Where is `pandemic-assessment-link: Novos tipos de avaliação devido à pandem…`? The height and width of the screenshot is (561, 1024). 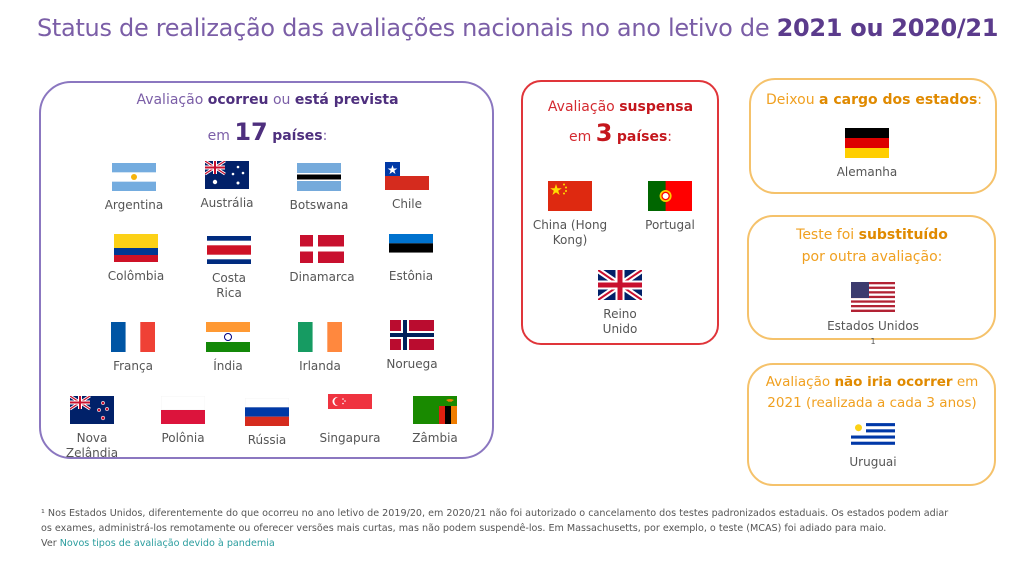
pandemic-assessment-link: Novos tipos de avaliação devido à pandem… is located at coordinates (167, 543).